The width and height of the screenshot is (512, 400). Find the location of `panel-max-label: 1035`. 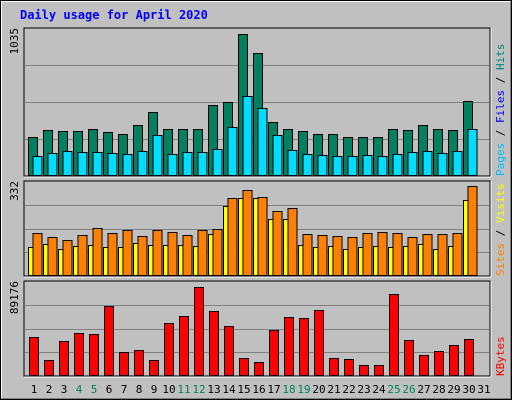

panel-max-label: 1035 is located at coordinates (14, 41).